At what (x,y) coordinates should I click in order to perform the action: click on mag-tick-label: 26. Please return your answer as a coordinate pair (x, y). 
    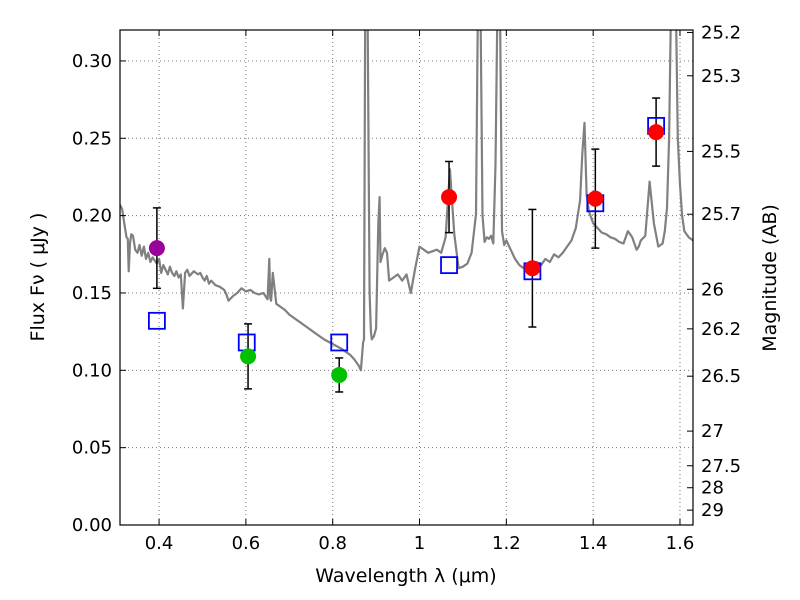
    Looking at the image, I should click on (712, 289).